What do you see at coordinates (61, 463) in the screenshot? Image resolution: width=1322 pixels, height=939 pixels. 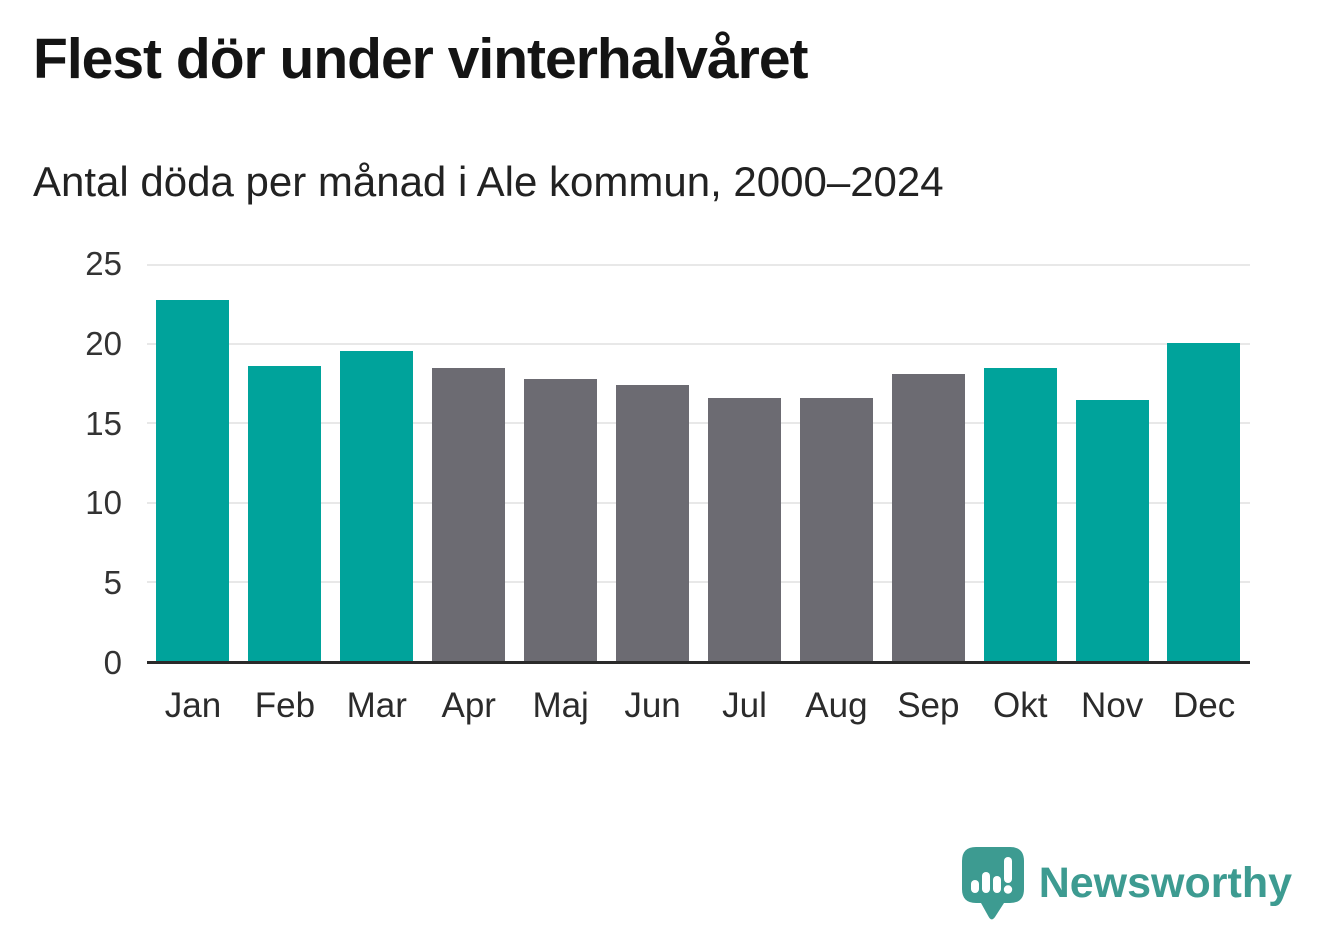 I see `y-axis-tick-labels: 0 5 10 15 20 25` at bounding box center [61, 463].